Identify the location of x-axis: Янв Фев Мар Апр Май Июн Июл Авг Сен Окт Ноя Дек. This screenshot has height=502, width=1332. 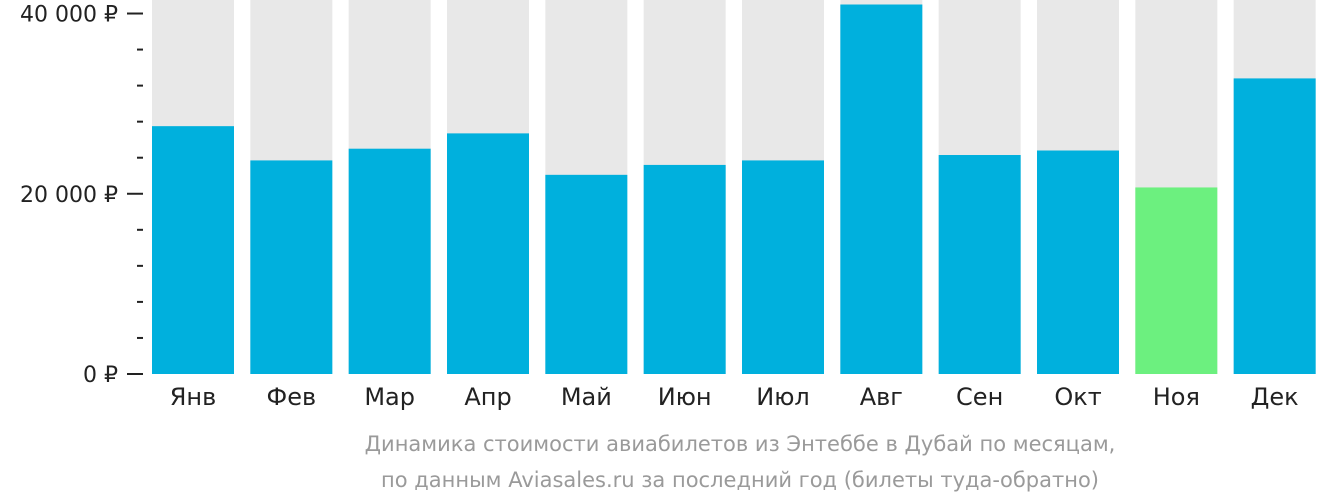
(734, 397).